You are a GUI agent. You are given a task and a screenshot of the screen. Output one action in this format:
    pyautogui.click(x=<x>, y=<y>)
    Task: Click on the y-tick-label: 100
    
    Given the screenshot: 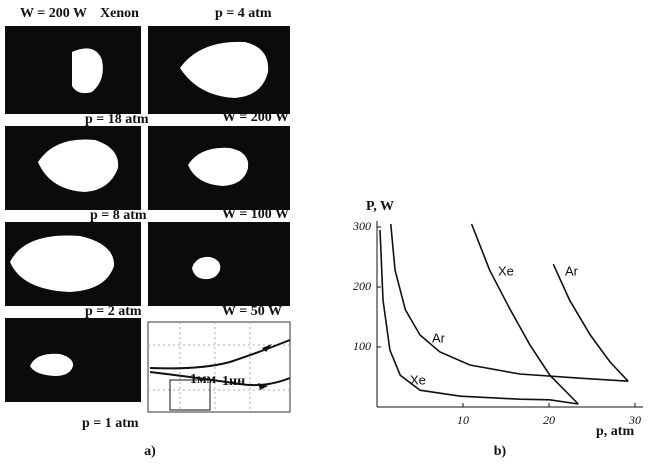 What is the action you would take?
    pyautogui.click(x=362, y=346)
    